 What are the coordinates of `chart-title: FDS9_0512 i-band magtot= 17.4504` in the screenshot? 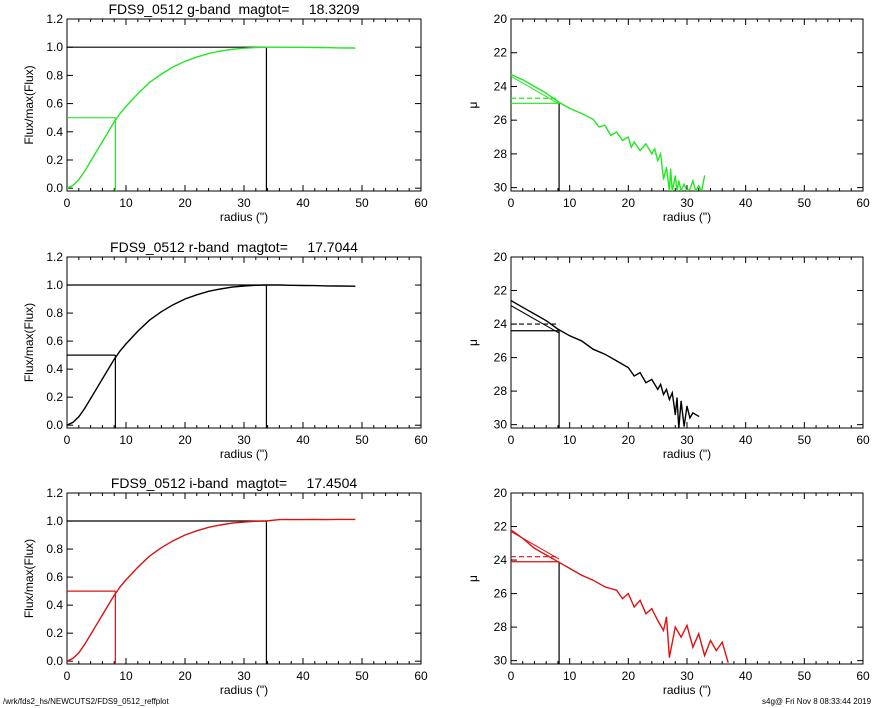 It's located at (234, 483).